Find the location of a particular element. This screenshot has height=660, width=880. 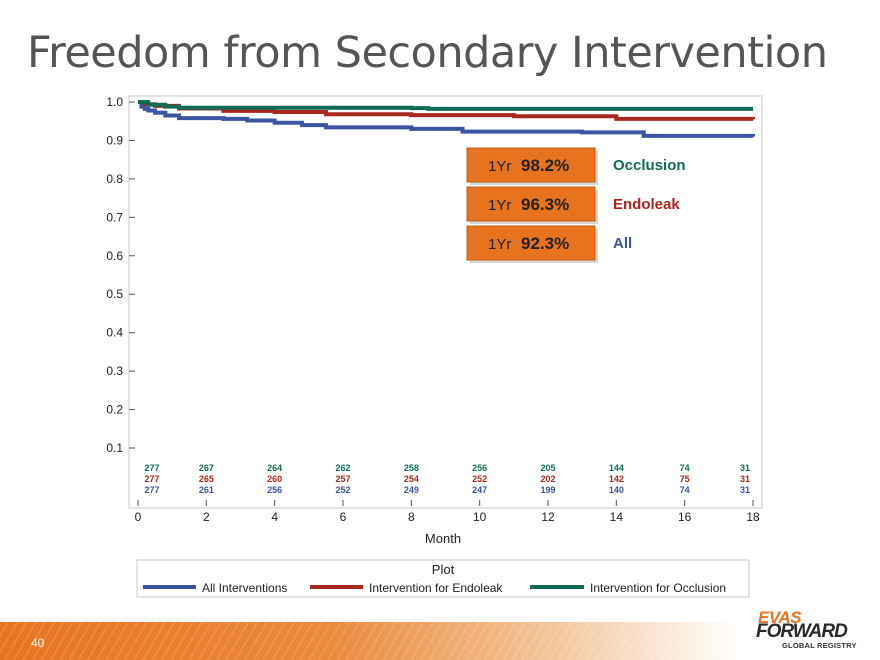

callout-value: 92.3% is located at coordinates (545, 243).